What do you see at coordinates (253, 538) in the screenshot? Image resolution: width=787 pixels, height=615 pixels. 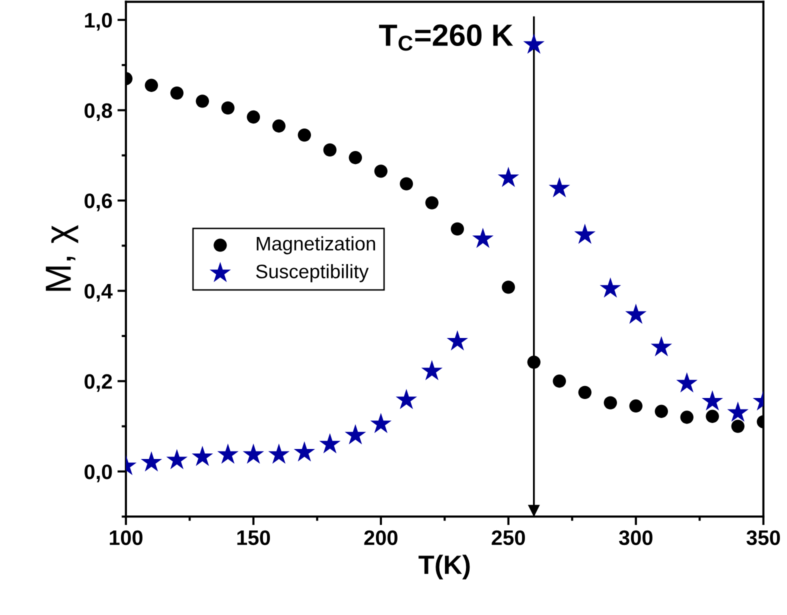 I see `x-tick-label: 150` at bounding box center [253, 538].